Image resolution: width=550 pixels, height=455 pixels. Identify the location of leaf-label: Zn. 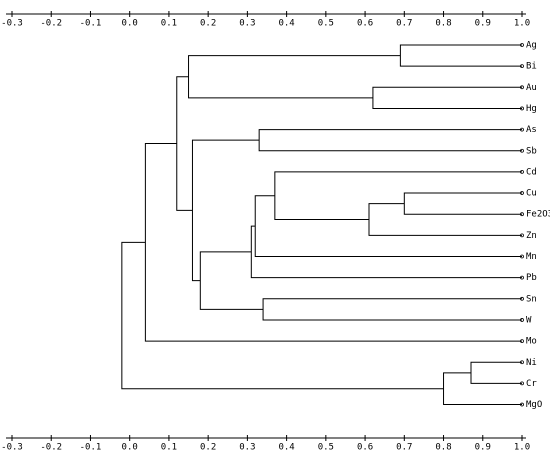
(531, 236).